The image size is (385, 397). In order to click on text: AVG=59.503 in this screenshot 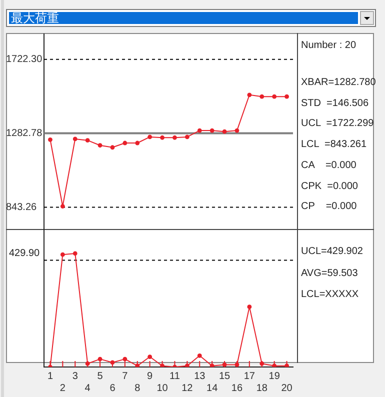, I will do `click(329, 273)`.